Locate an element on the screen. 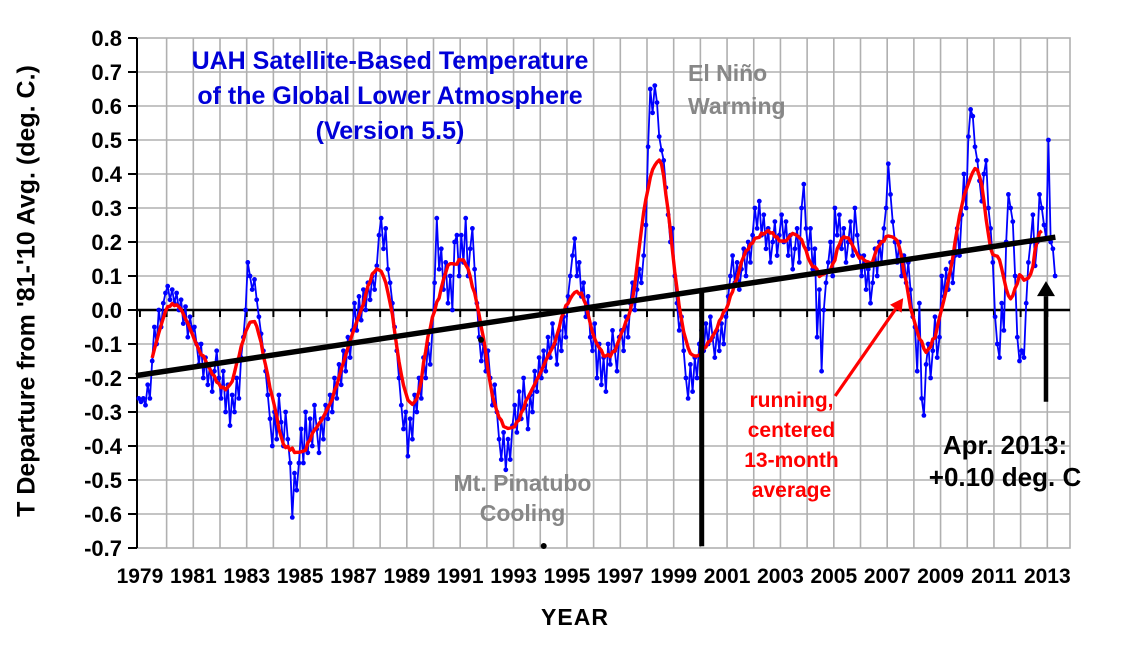 The image size is (1123, 648). y-axis-spine is located at coordinates (133, 293).